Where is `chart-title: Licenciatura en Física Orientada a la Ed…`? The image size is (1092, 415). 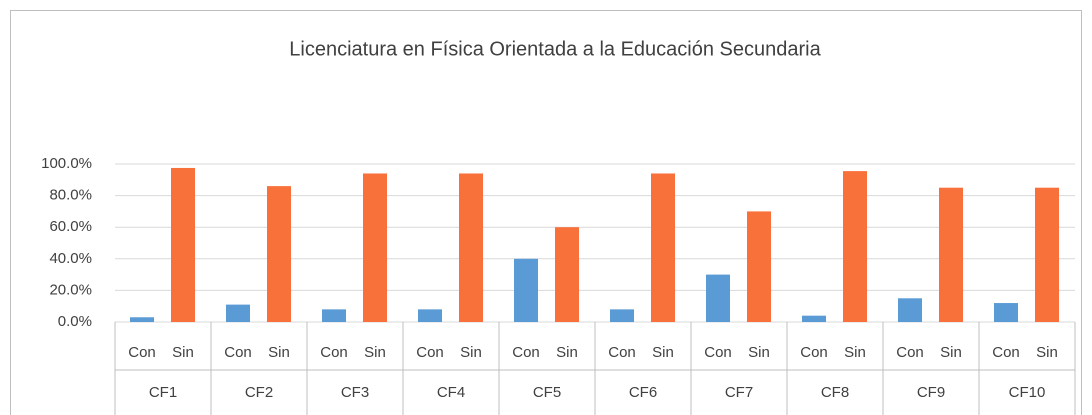 chart-title: Licenciatura en Física Orientada a la Ed… is located at coordinates (555, 49).